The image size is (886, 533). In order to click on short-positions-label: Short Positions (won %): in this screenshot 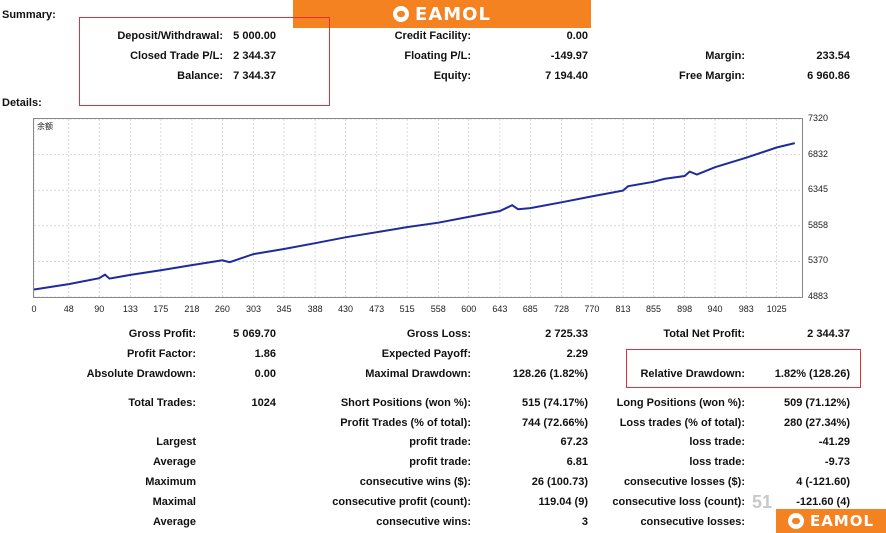, I will do `click(405, 403)`.